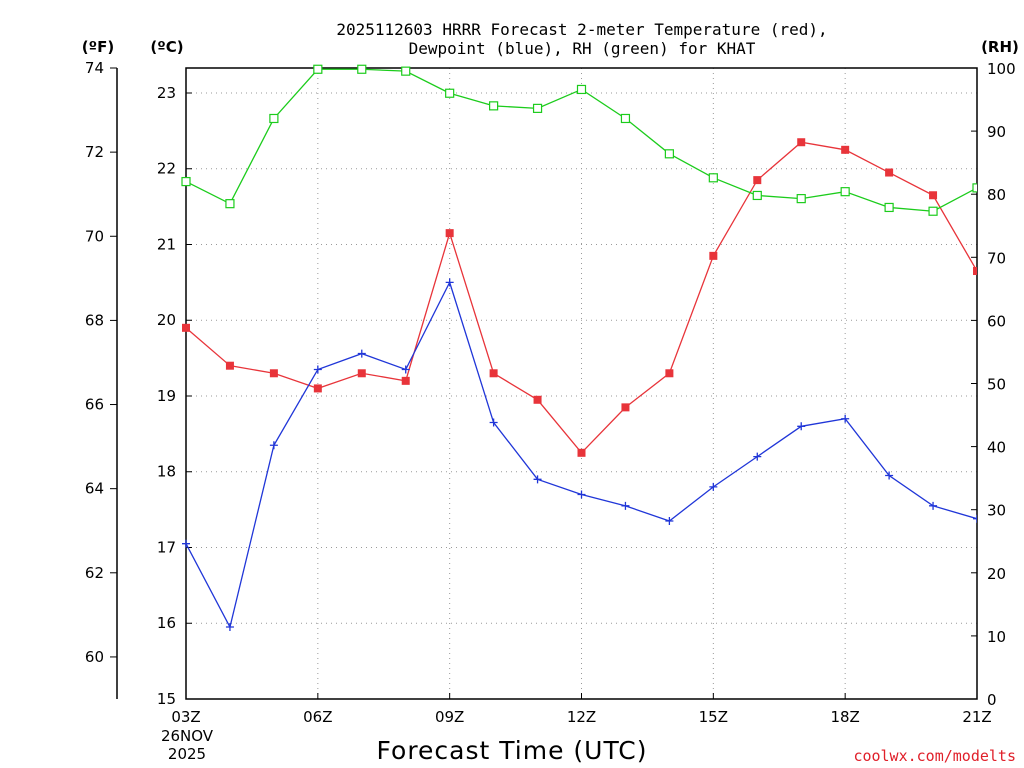  I want to click on x-tick-label: 21Z, so click(976, 717).